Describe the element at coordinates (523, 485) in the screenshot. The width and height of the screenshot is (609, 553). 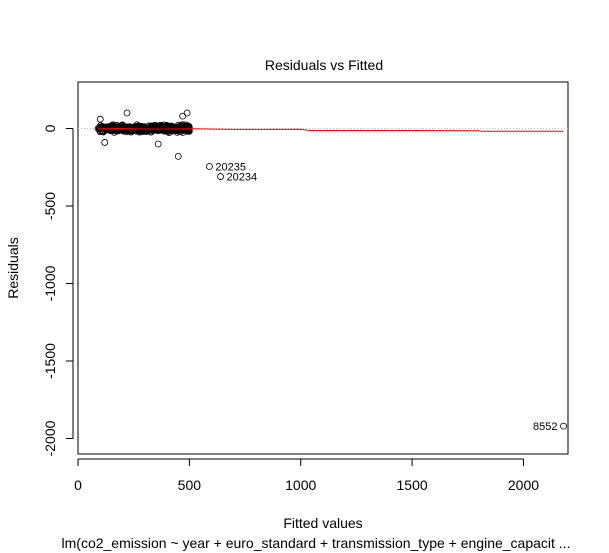
I see `x-tick-label: 2000` at that location.